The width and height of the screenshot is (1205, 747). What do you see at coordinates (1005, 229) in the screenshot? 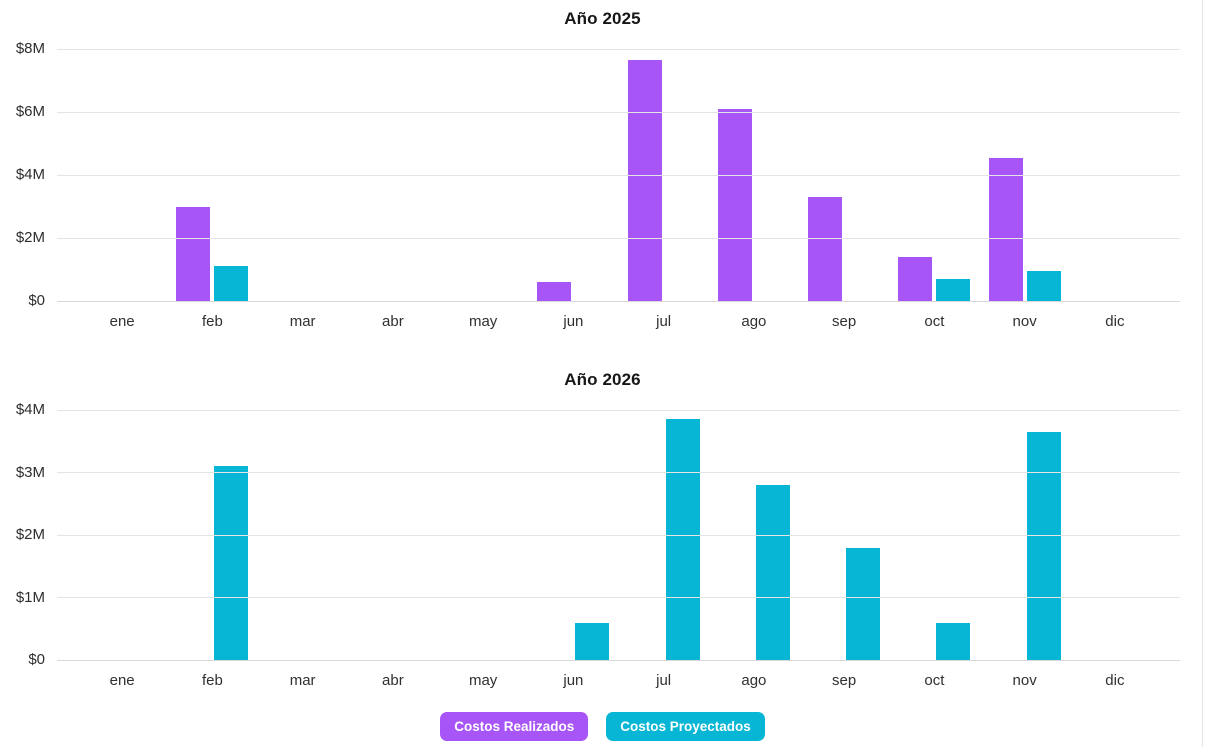
I see `bar-costos-realizados-nov` at bounding box center [1005, 229].